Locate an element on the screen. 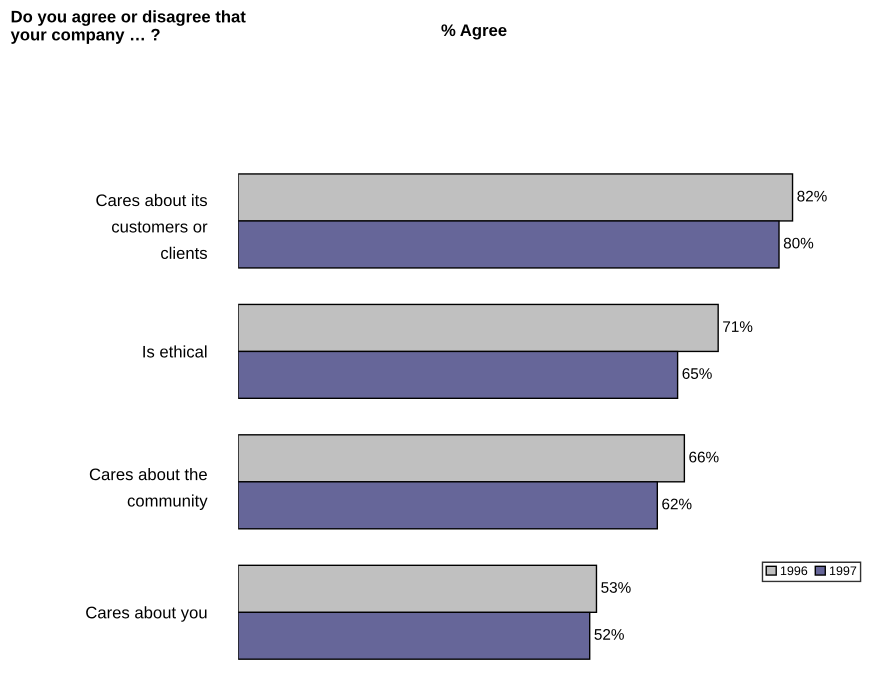 The height and width of the screenshot is (684, 882). chart-title: Do you agree or disagree that your company … ? is located at coordinates (128, 27).